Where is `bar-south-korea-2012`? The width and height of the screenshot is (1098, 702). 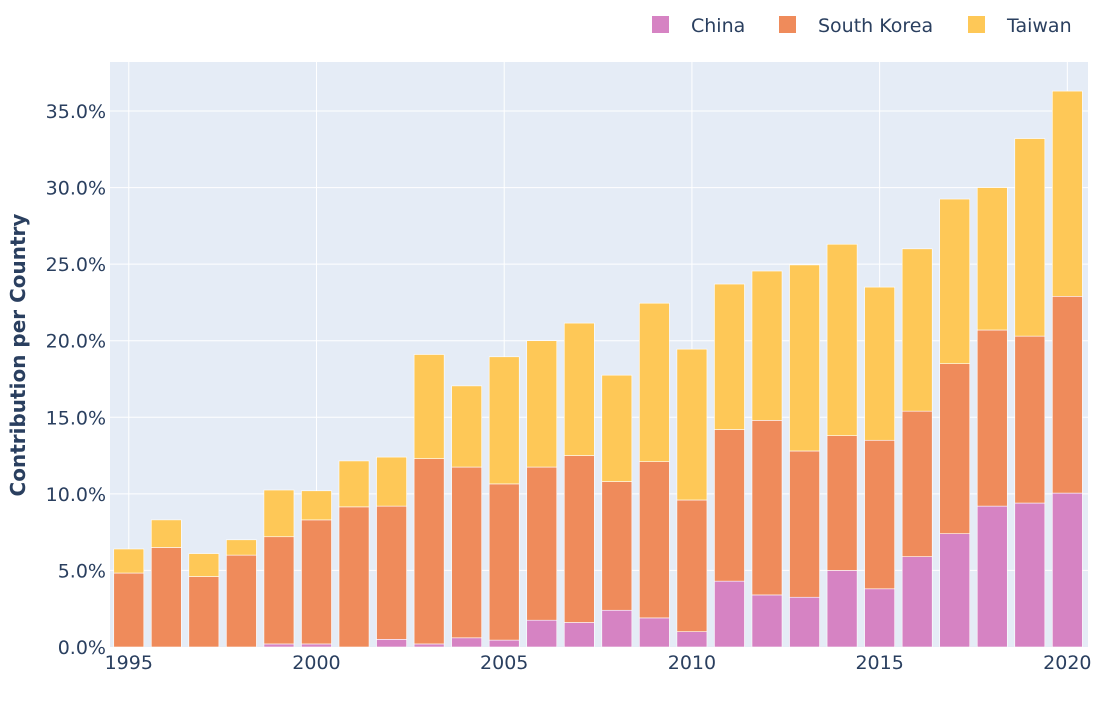
bar-south-korea-2012 is located at coordinates (767, 508).